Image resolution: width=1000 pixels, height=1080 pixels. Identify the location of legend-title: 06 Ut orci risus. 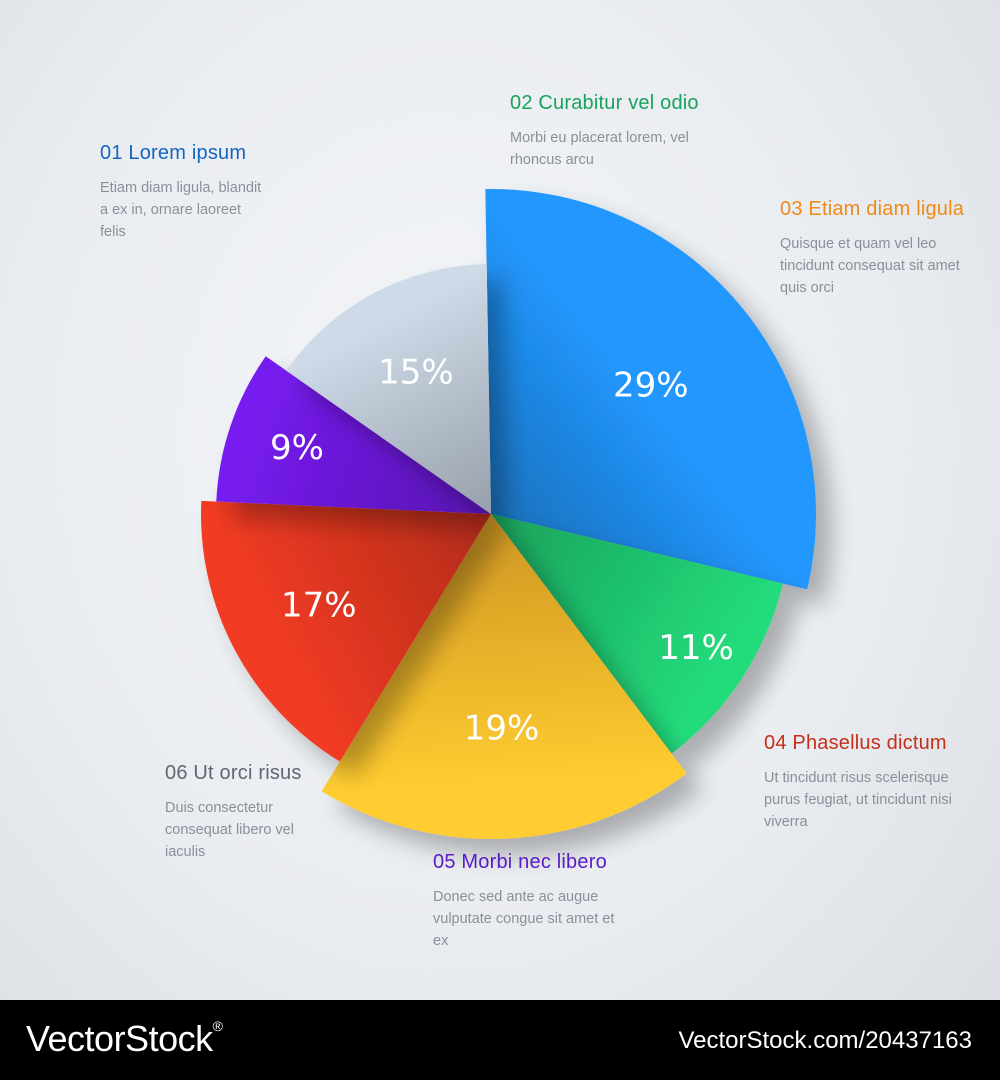
(233, 773).